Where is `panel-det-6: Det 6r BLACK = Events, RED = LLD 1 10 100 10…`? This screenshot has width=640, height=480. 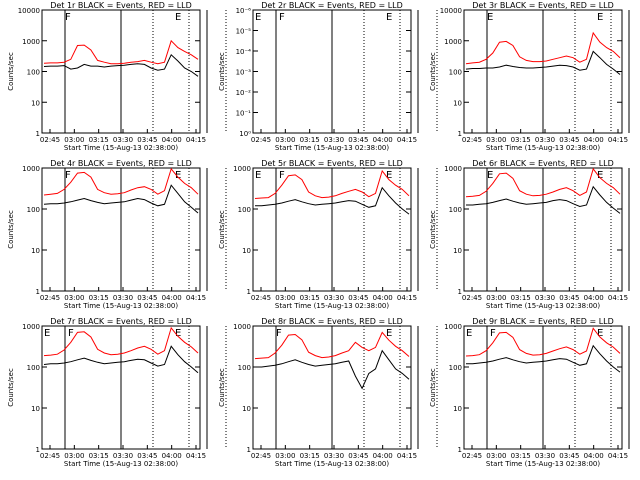 panel-det-6: Det 6r BLACK = Events, RED = LLD 1 10 100 10… is located at coordinates (529, 234).